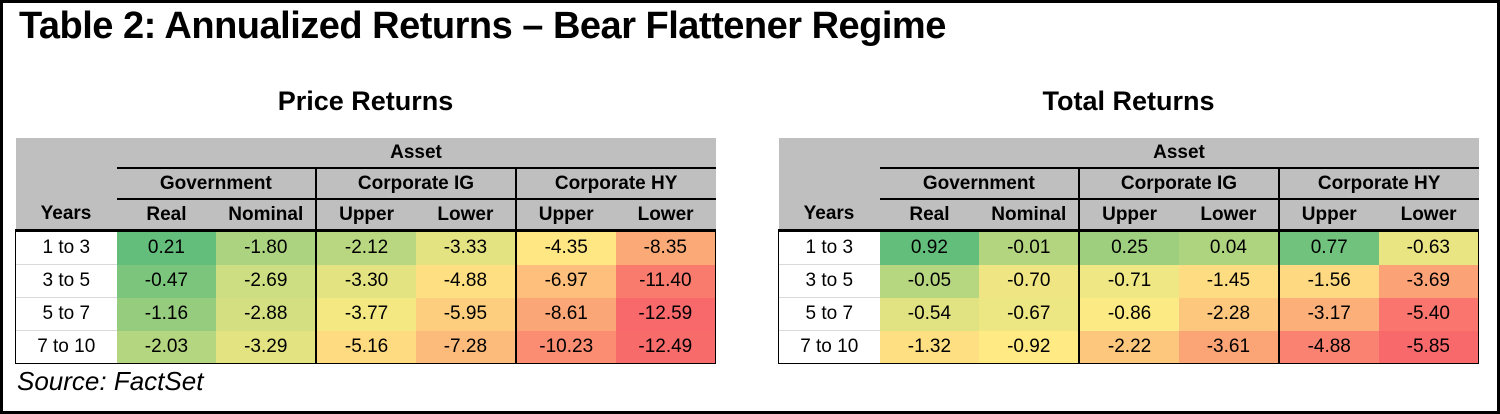 The height and width of the screenshot is (414, 1500). Describe the element at coordinates (465, 247) in the screenshot. I see `value-cell: -3.33` at that location.